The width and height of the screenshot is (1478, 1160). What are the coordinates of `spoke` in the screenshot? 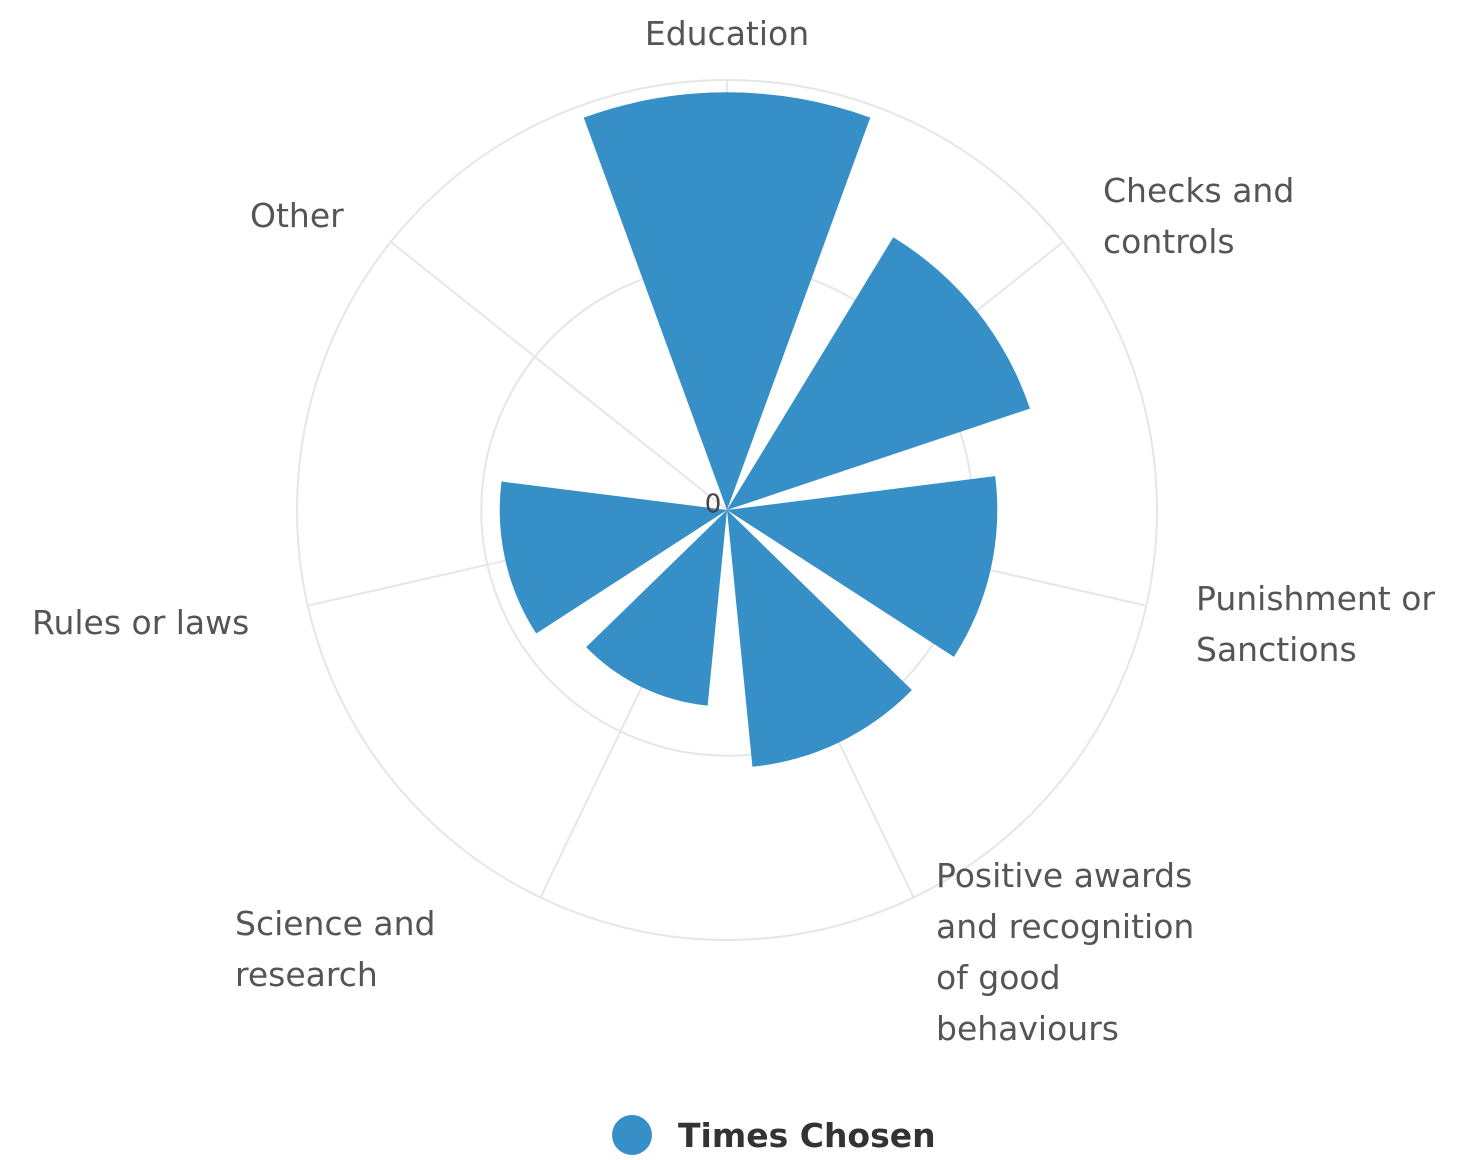 It's located at (559, 376).